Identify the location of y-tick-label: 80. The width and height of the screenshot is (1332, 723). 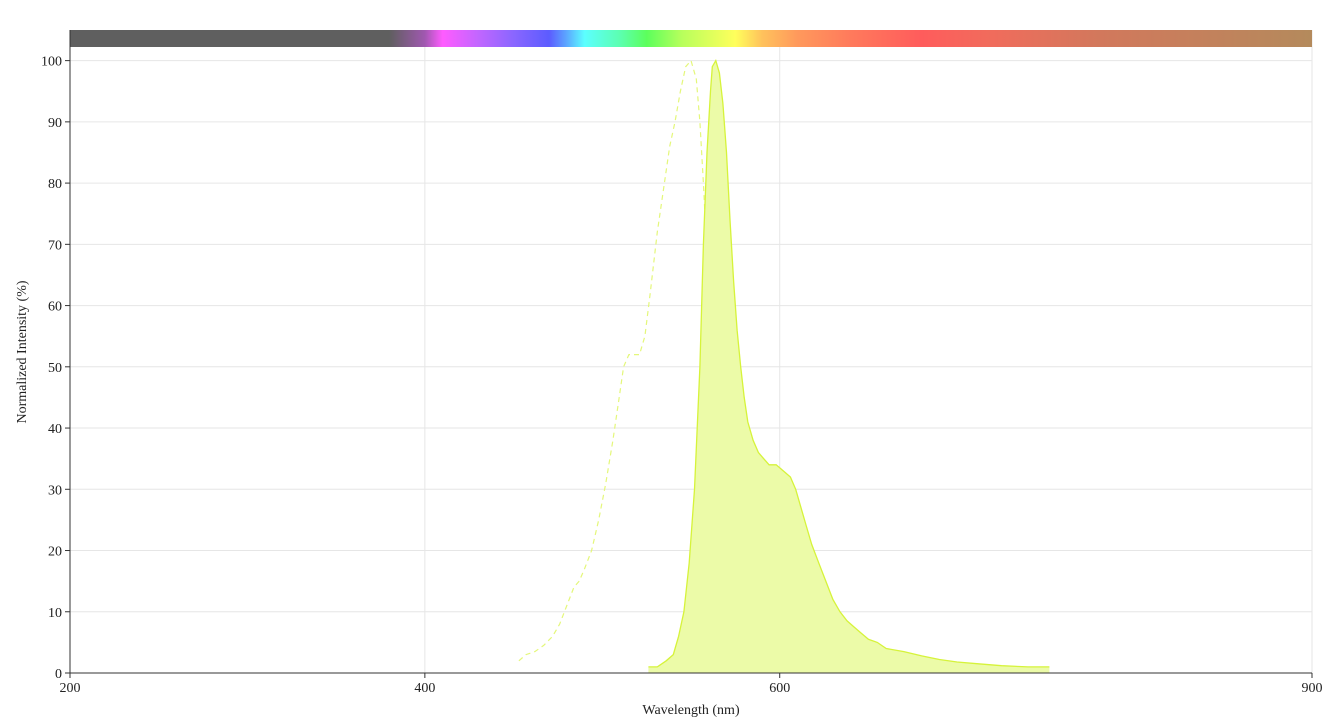
(55, 184).